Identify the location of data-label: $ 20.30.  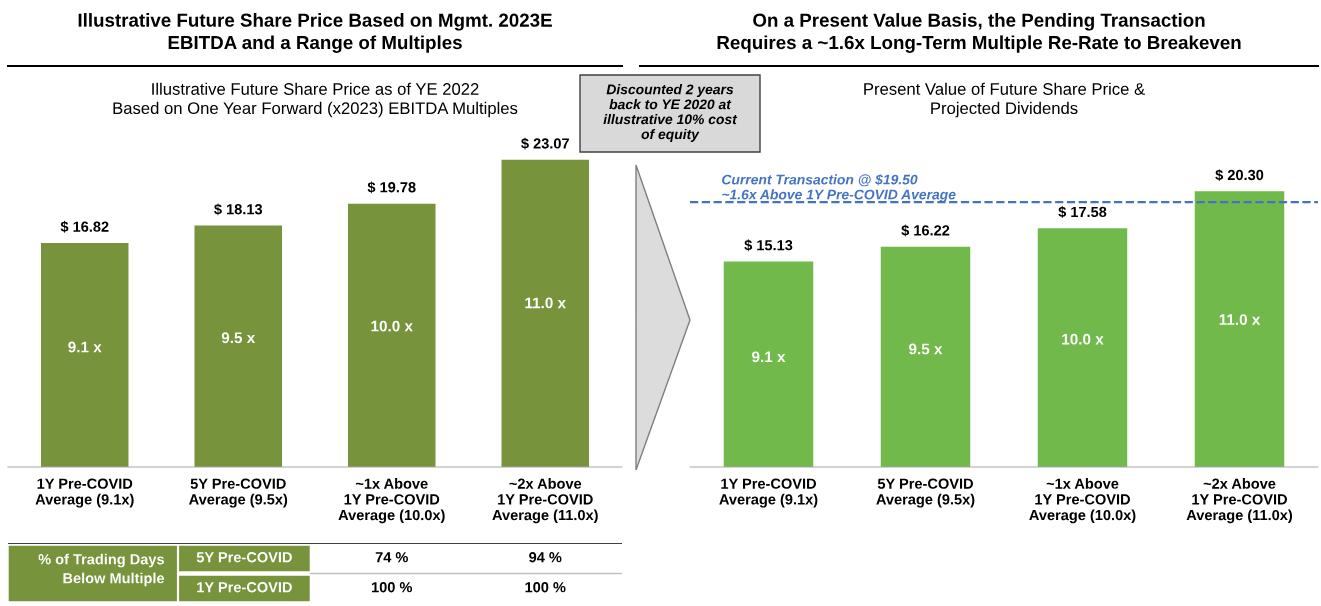
(1239, 175).